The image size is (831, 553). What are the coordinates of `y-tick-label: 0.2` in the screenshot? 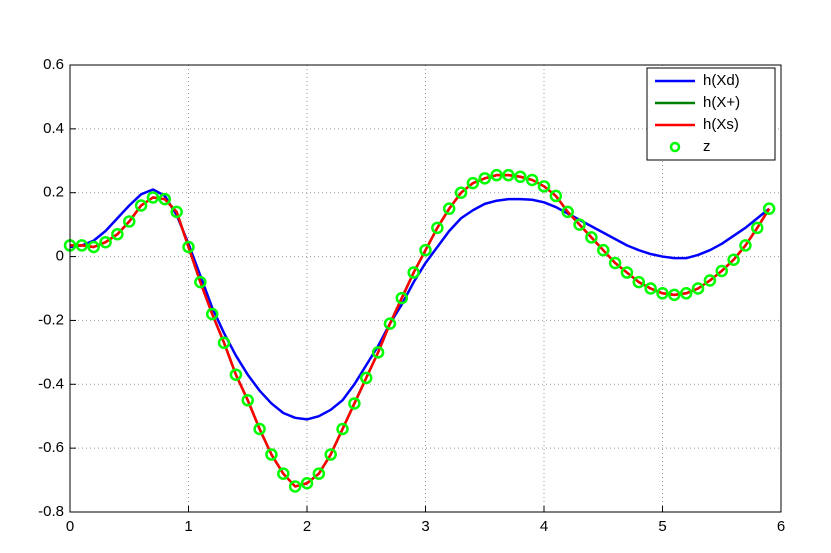 It's located at (53, 192).